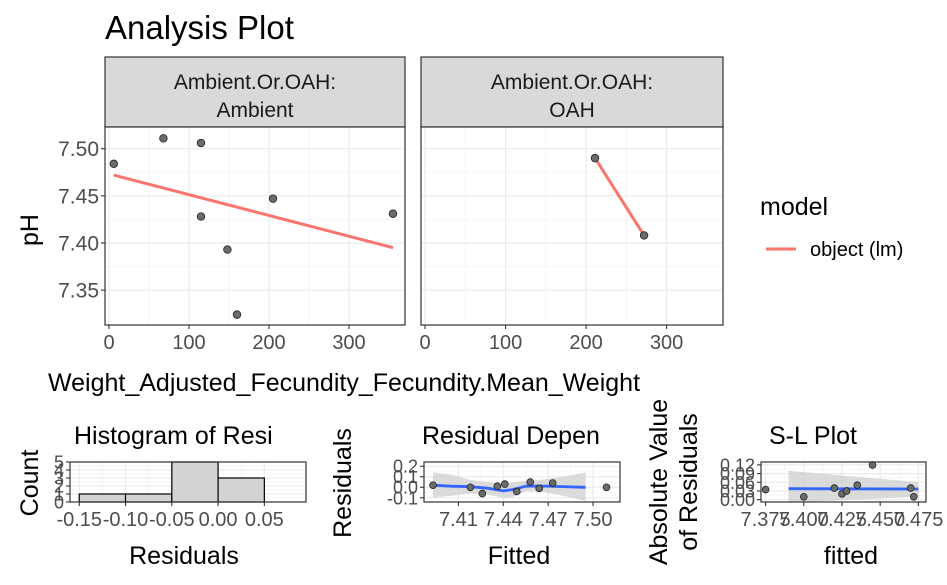  I want to click on main-title: Analysis Plot, so click(199, 27).